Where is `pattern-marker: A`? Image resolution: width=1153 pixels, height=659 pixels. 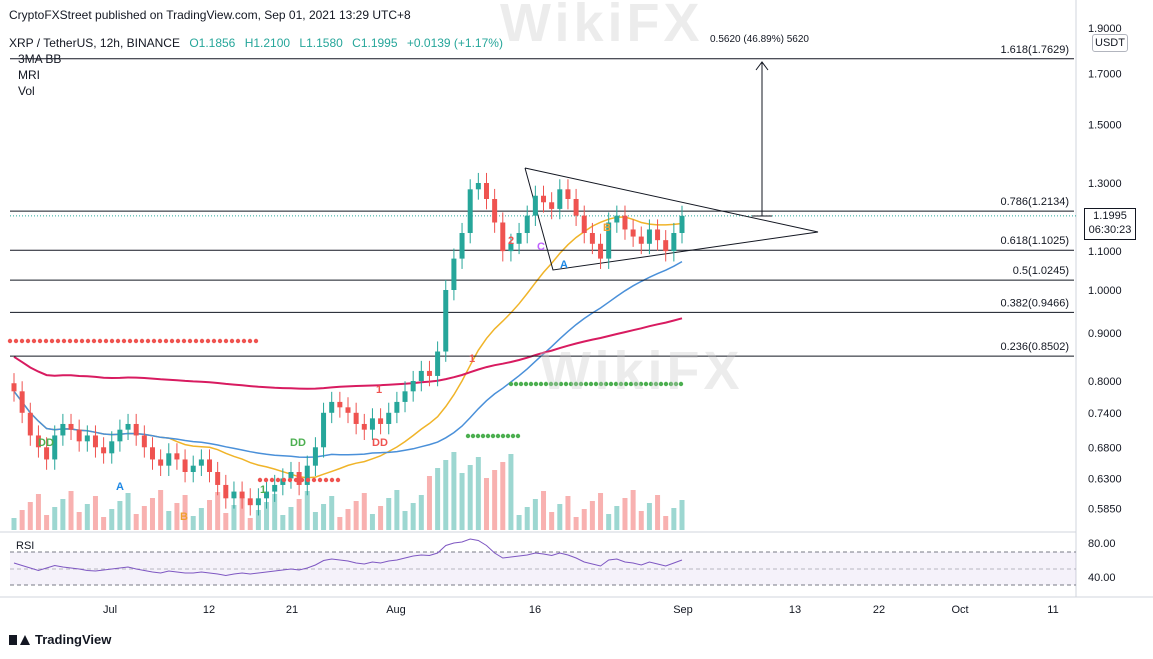
pattern-marker: A is located at coordinates (120, 487).